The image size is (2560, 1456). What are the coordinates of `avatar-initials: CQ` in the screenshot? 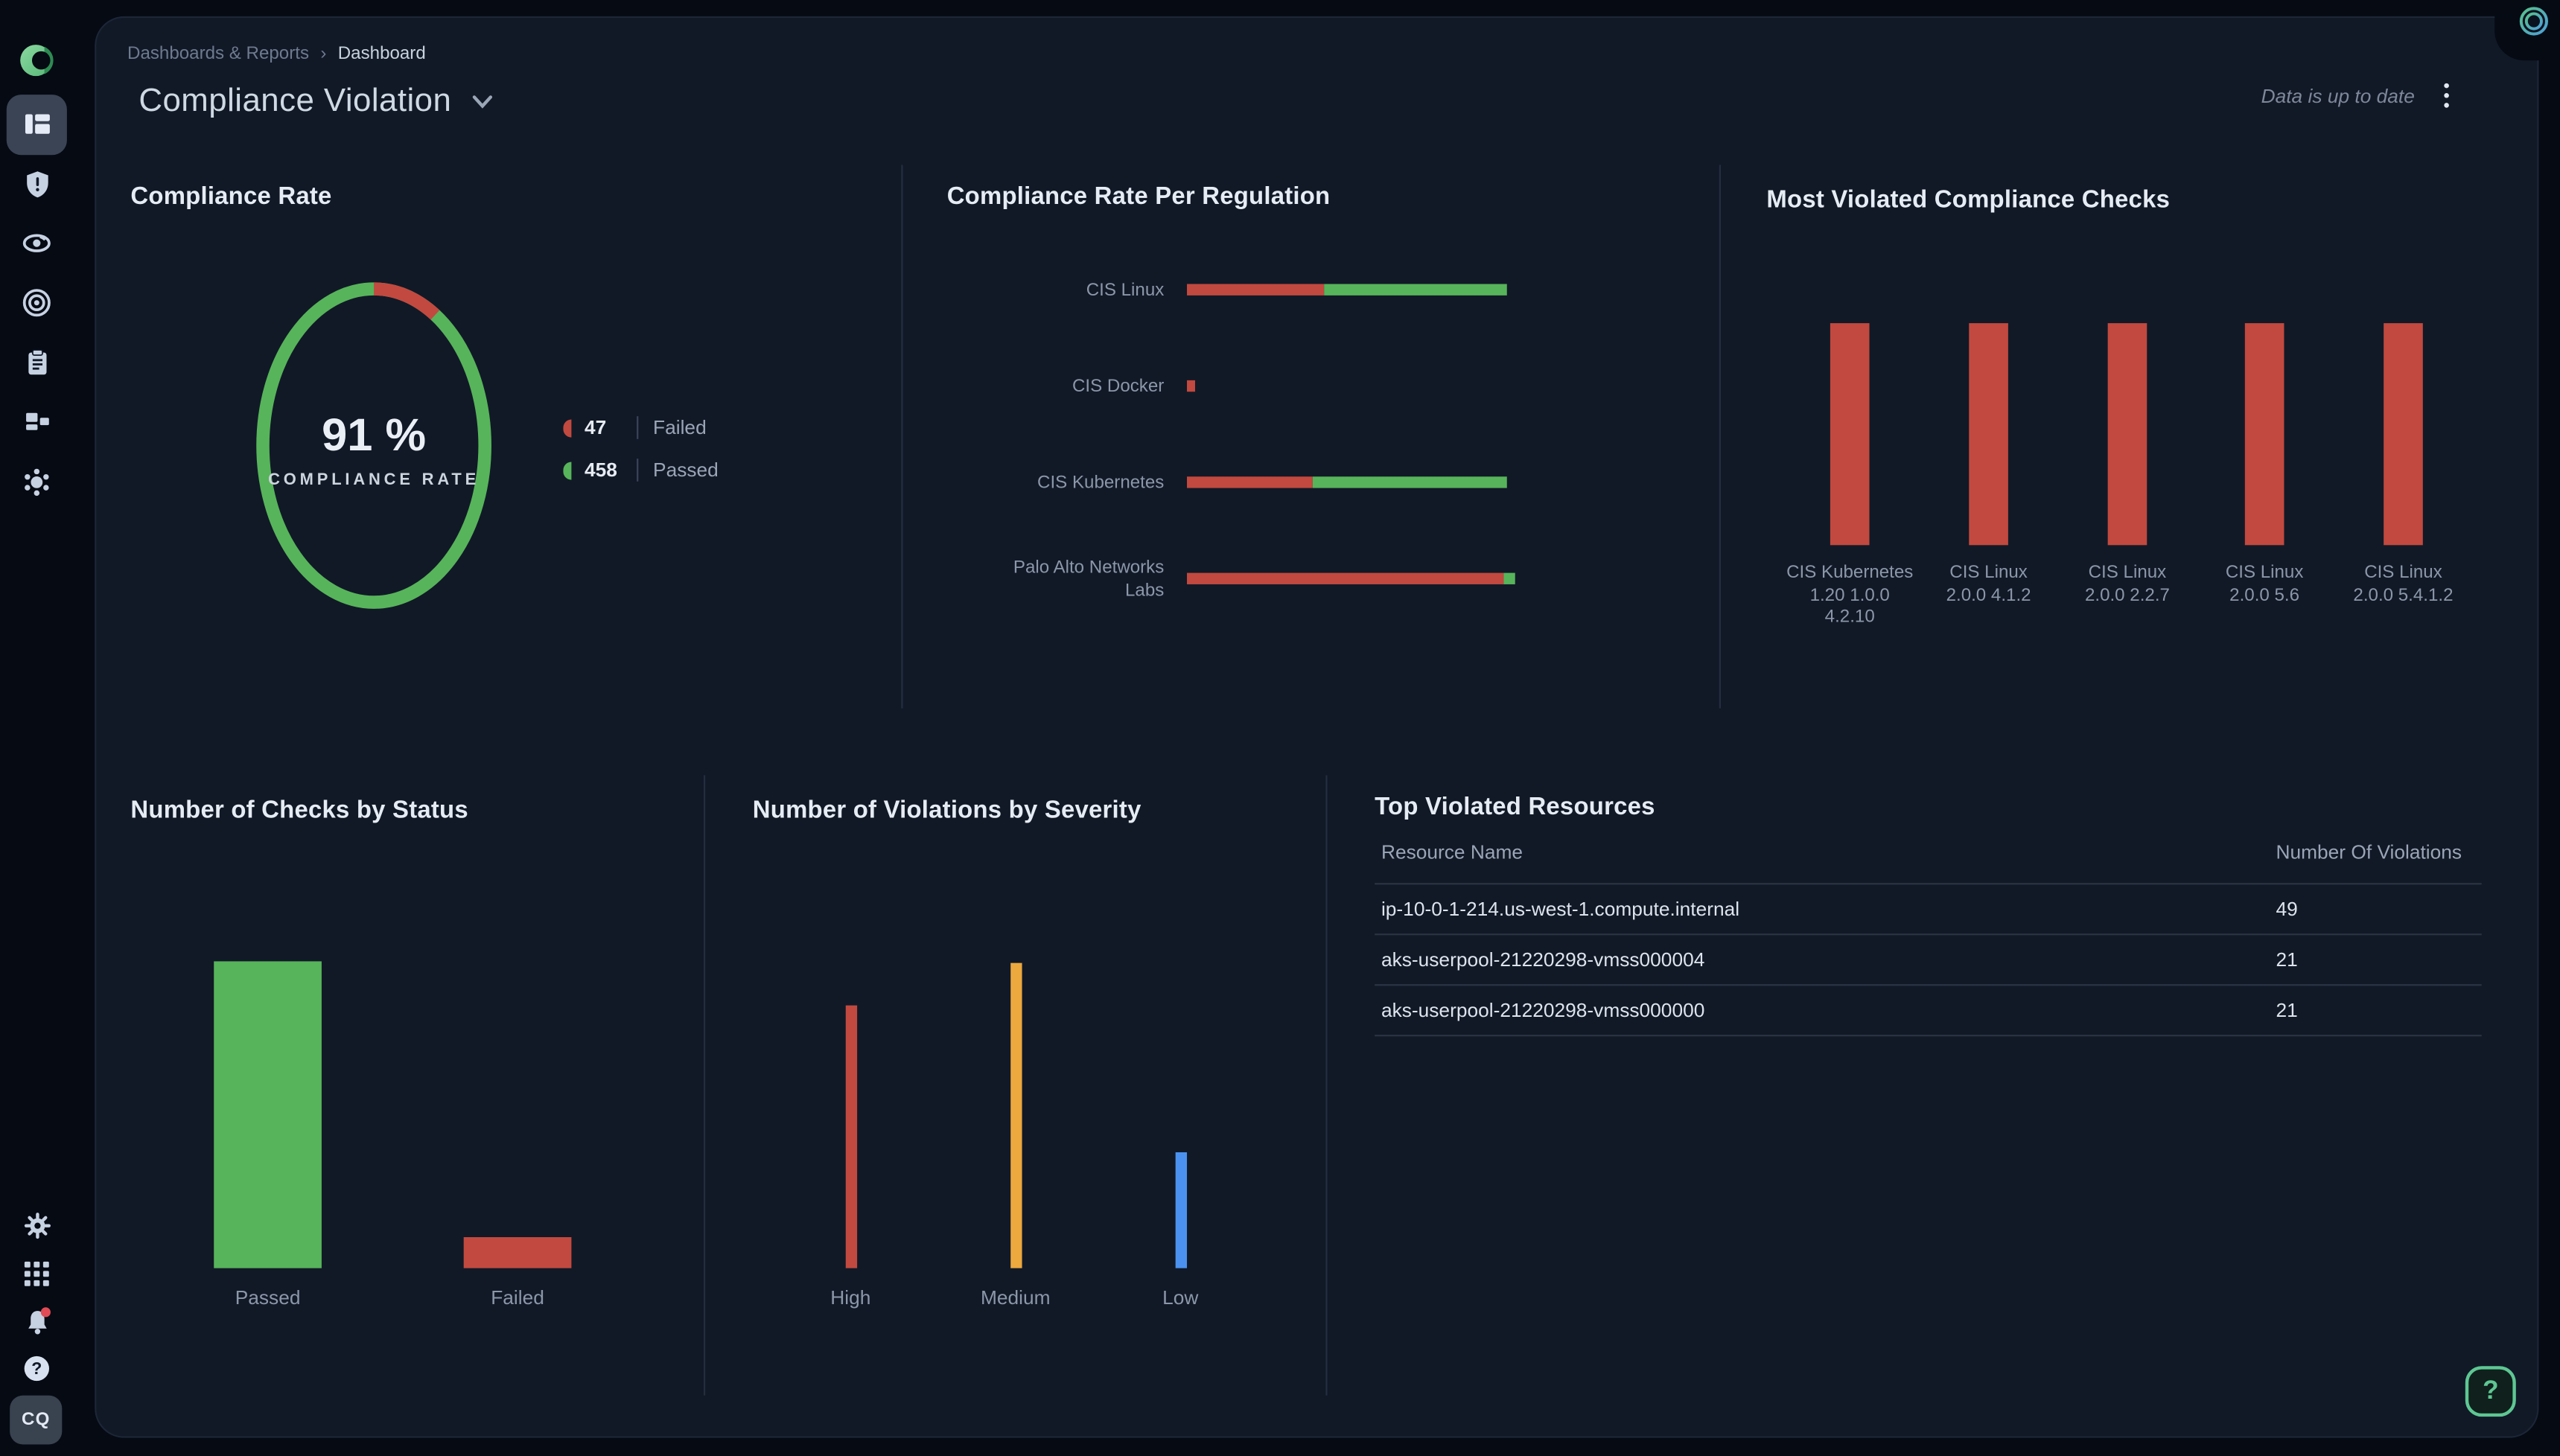 It's located at (36, 1420).